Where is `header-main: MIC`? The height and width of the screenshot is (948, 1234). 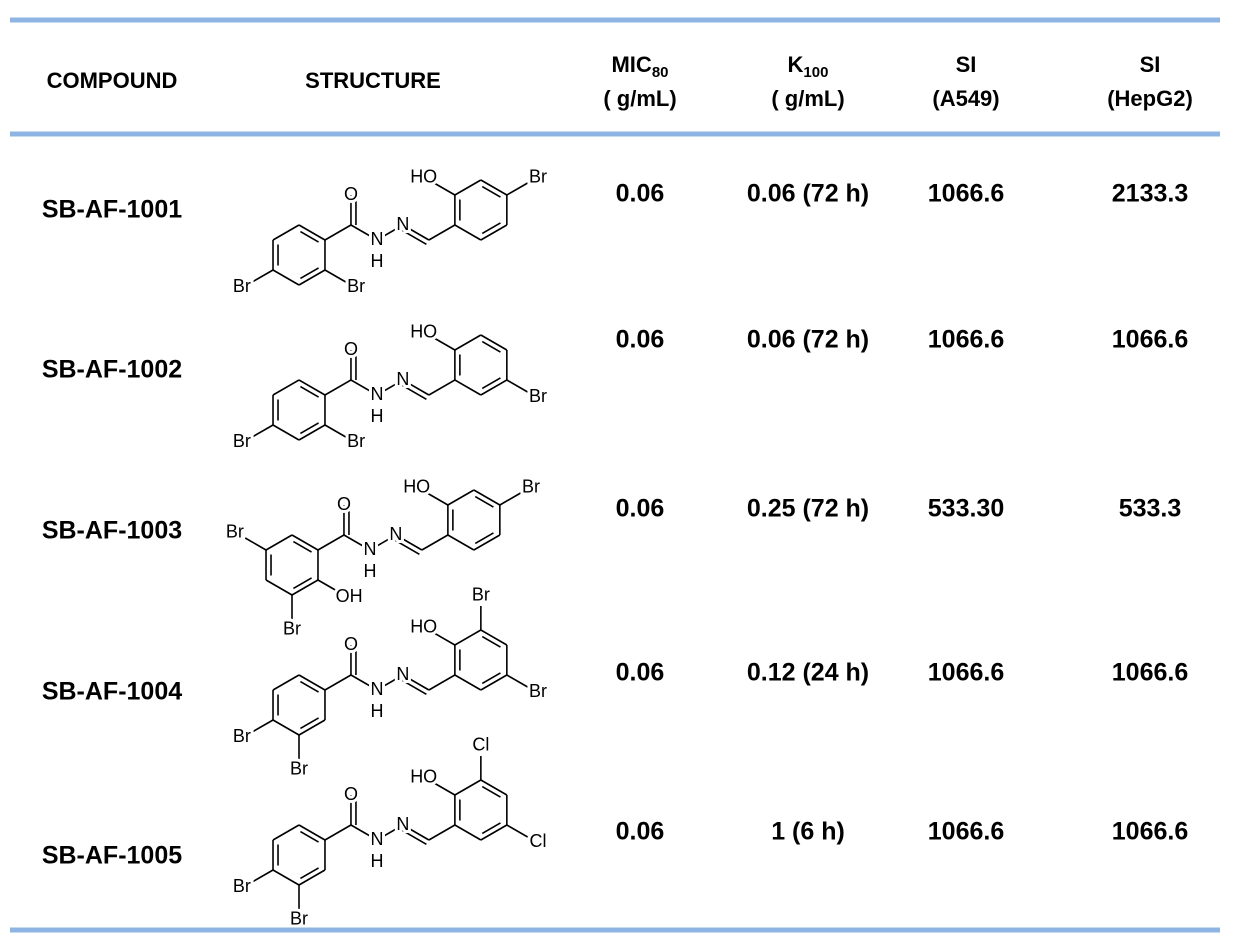 header-main: MIC is located at coordinates (631, 64).